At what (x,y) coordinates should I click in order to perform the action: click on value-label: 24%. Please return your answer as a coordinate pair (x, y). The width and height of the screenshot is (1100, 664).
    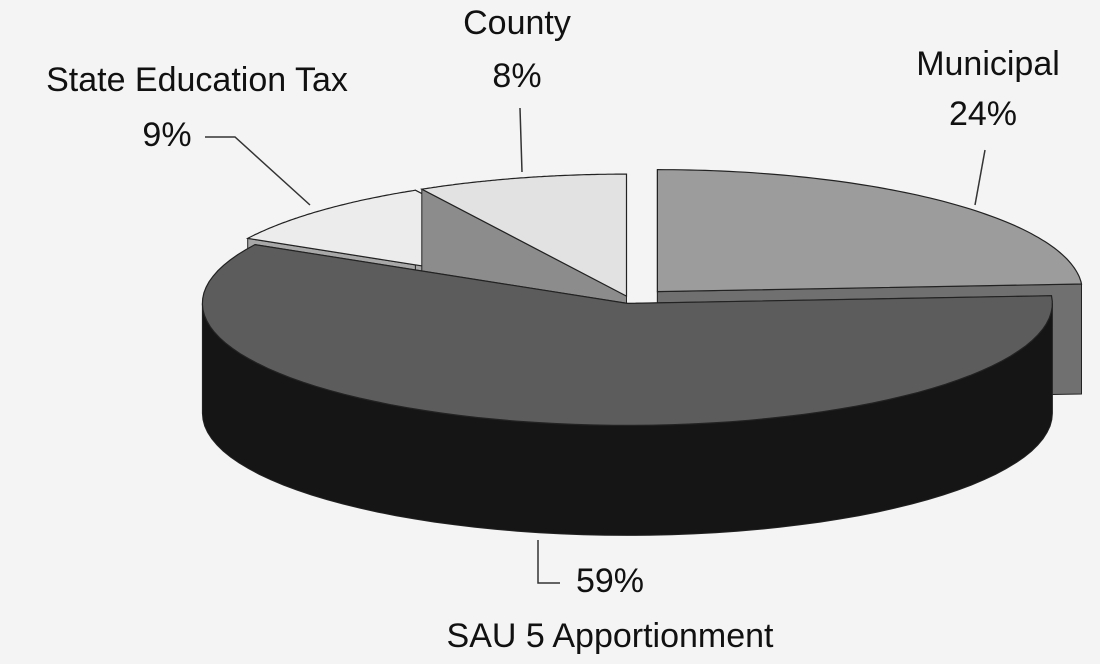
    Looking at the image, I should click on (983, 114).